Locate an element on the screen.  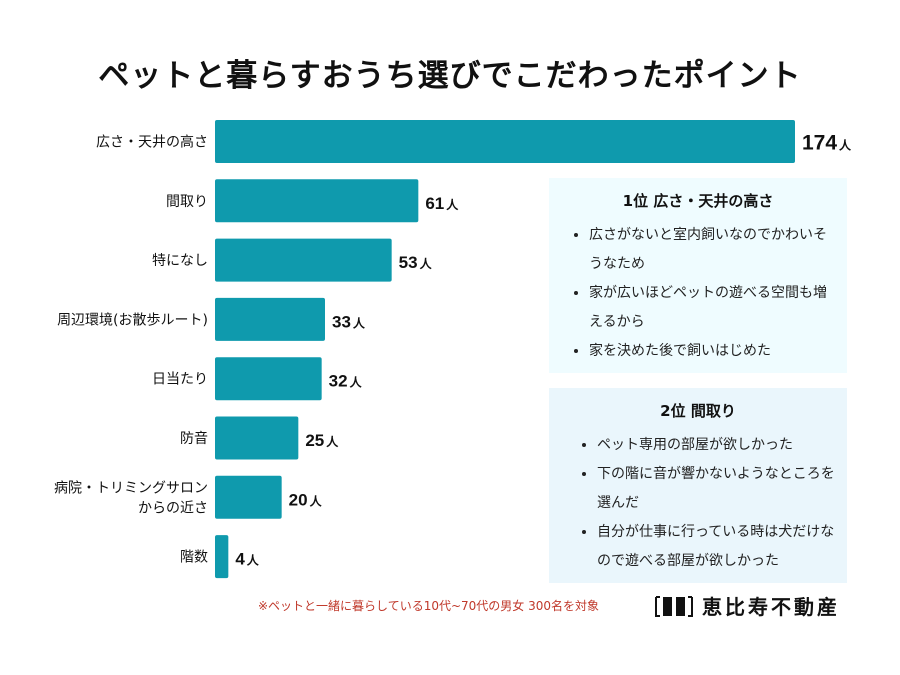
category-label: 防音 is located at coordinates (194, 438).